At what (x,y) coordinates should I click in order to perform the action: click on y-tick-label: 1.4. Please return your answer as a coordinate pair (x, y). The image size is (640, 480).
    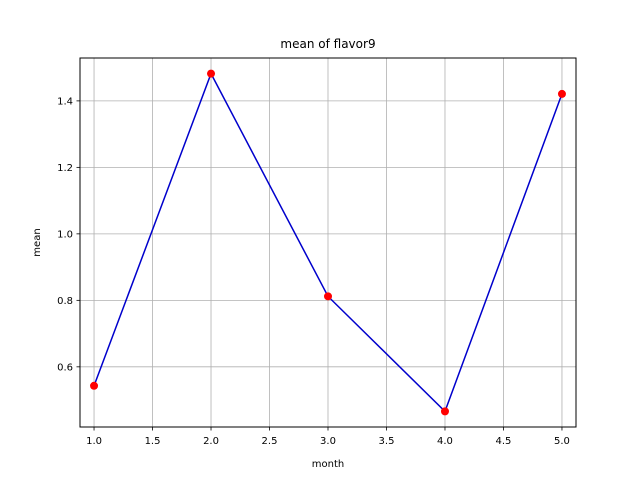
    Looking at the image, I should click on (65, 101).